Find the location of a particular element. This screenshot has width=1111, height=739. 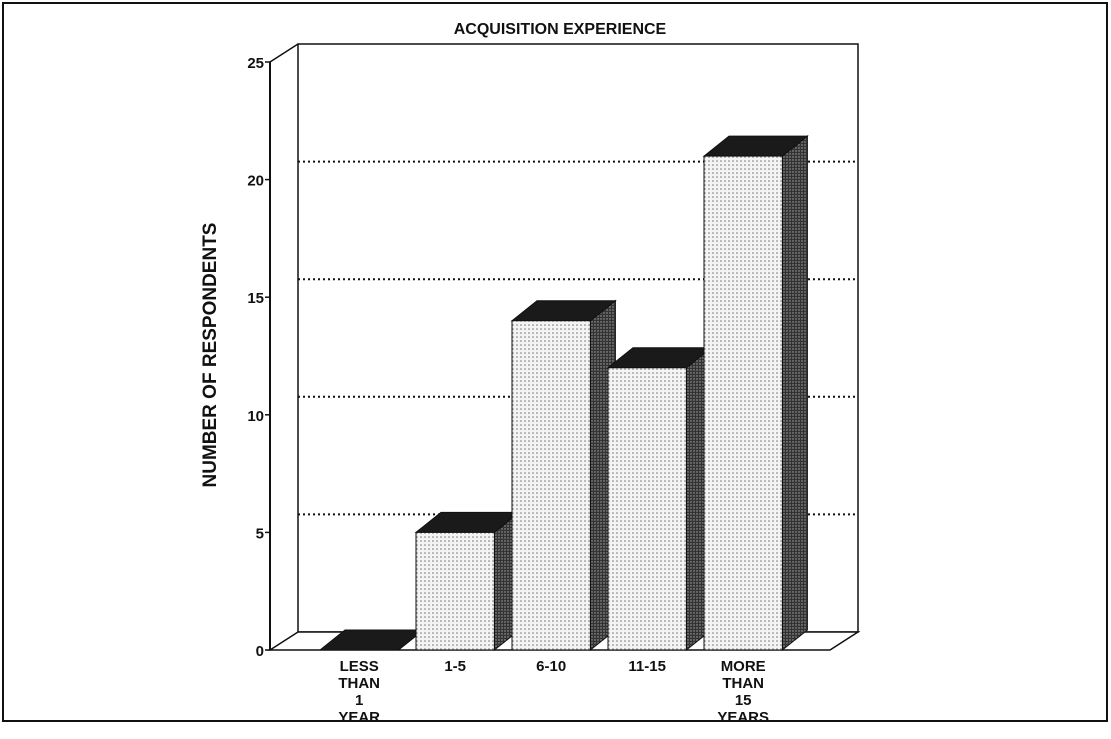

chart-title: ACQUISITION EXPERIENCE is located at coordinates (560, 29).